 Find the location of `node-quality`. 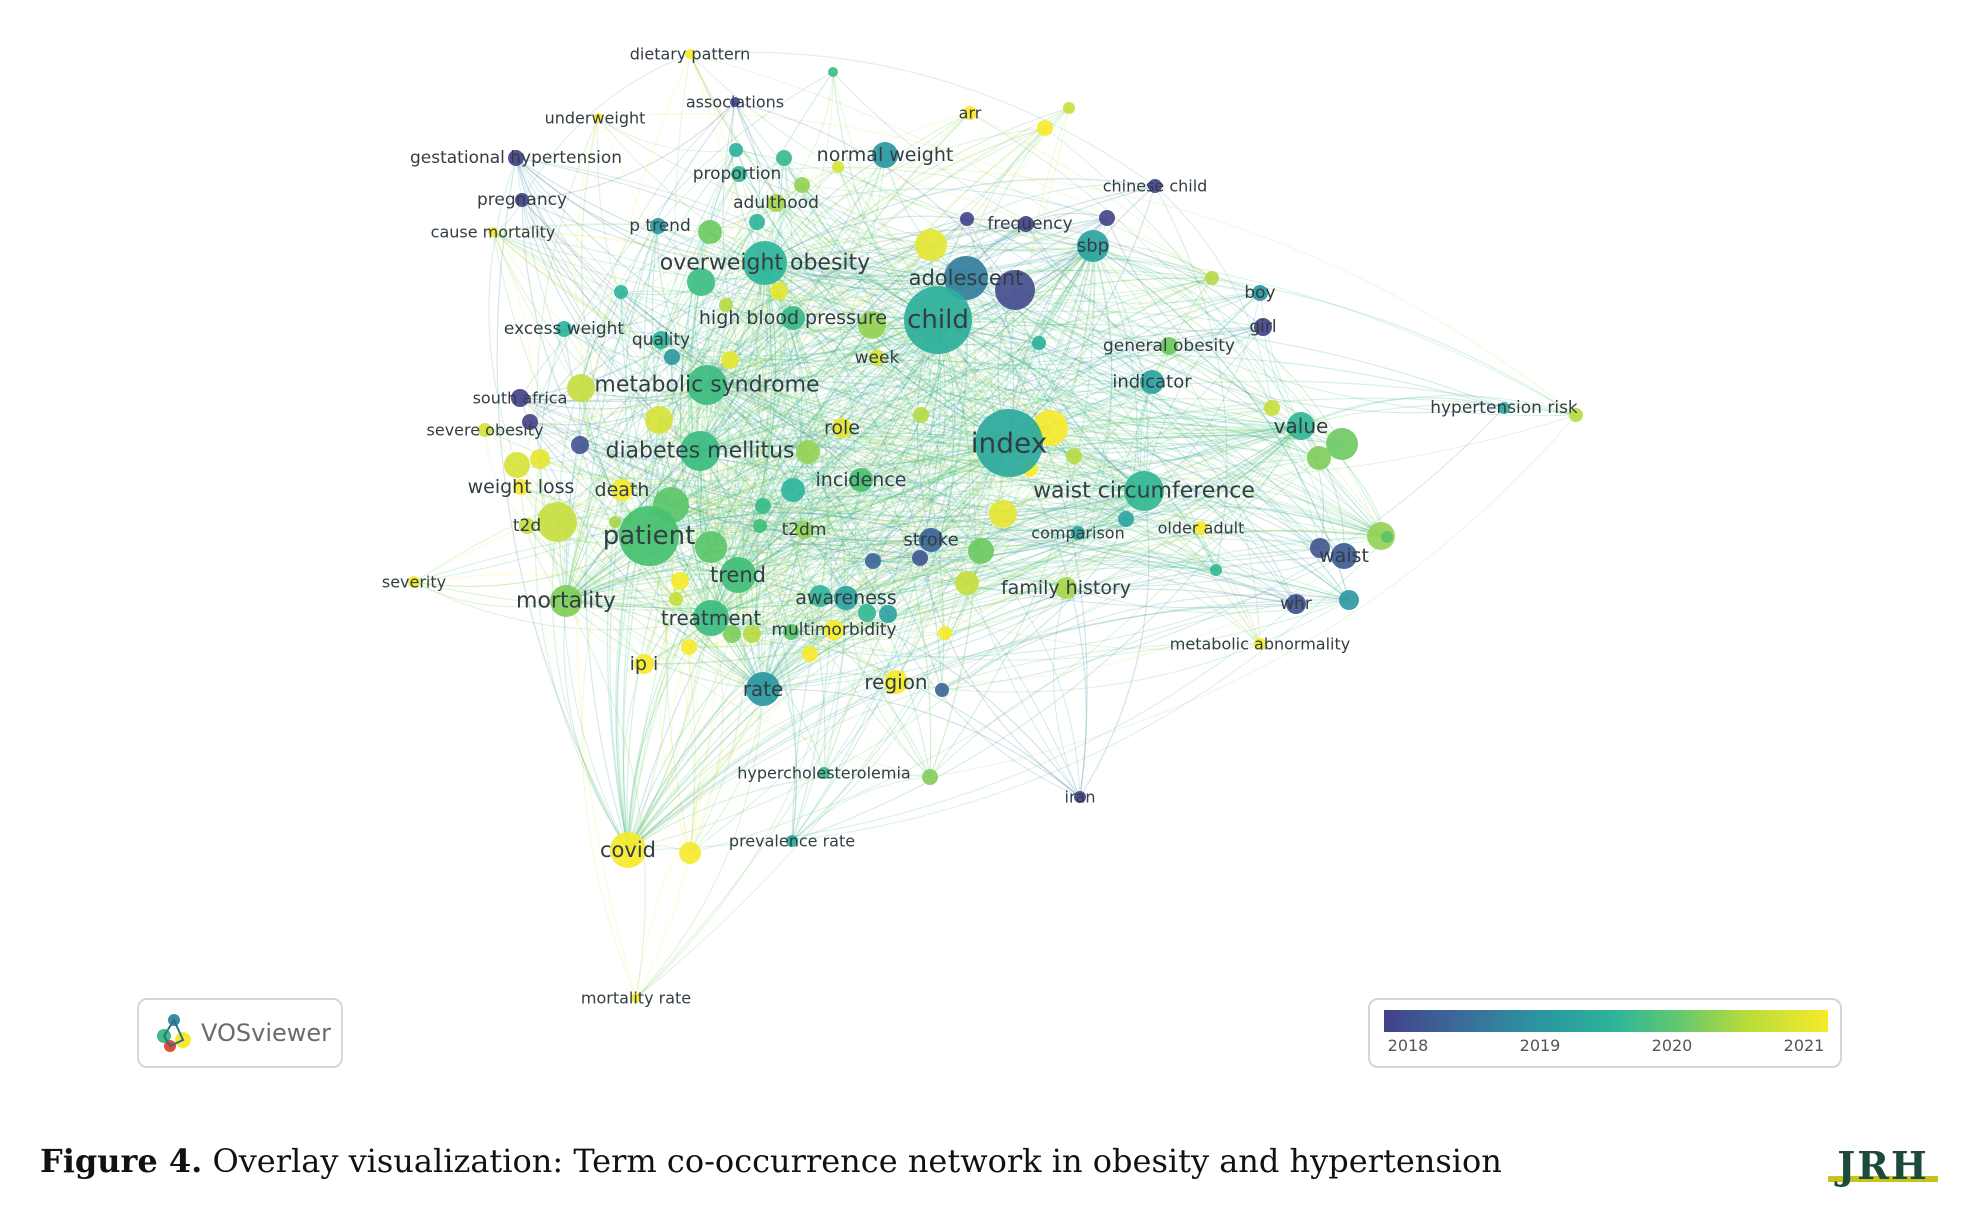

node-quality is located at coordinates (661, 340).